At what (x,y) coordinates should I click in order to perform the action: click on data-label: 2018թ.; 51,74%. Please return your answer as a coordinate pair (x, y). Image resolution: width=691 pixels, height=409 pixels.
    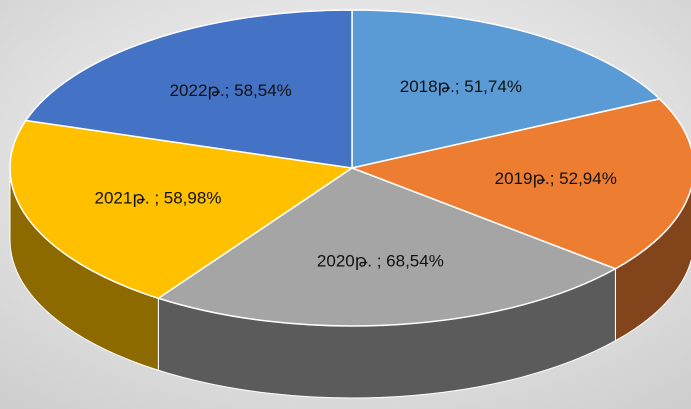
    Looking at the image, I should click on (461, 86).